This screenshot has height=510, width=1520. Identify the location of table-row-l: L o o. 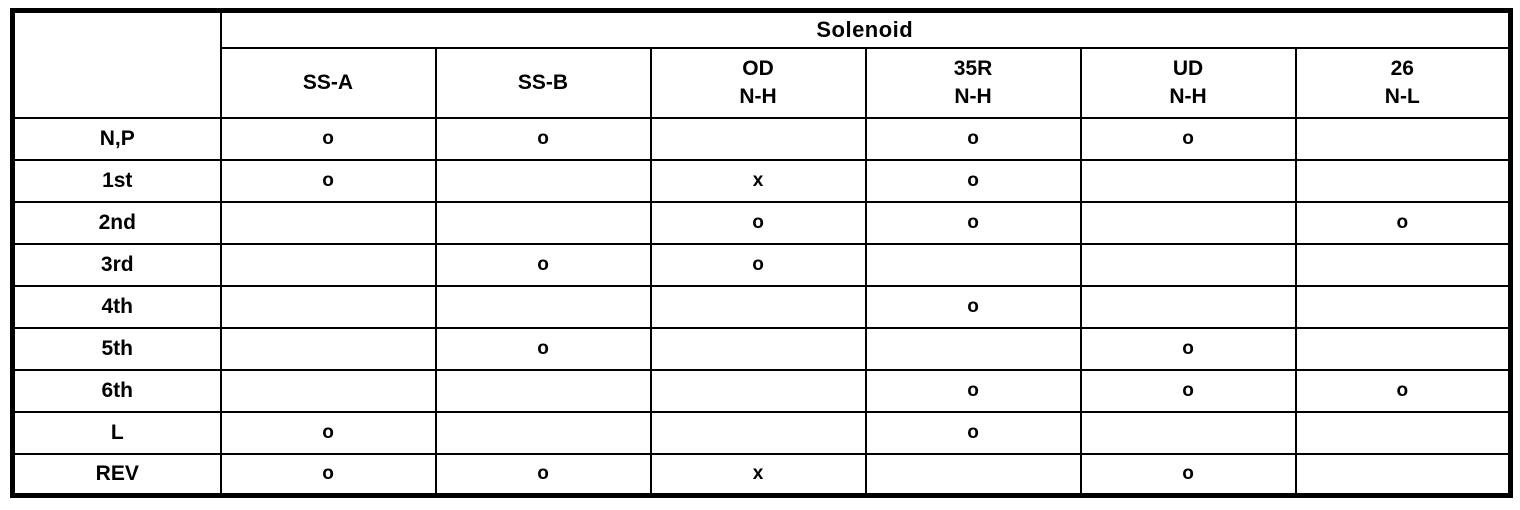
(761, 432).